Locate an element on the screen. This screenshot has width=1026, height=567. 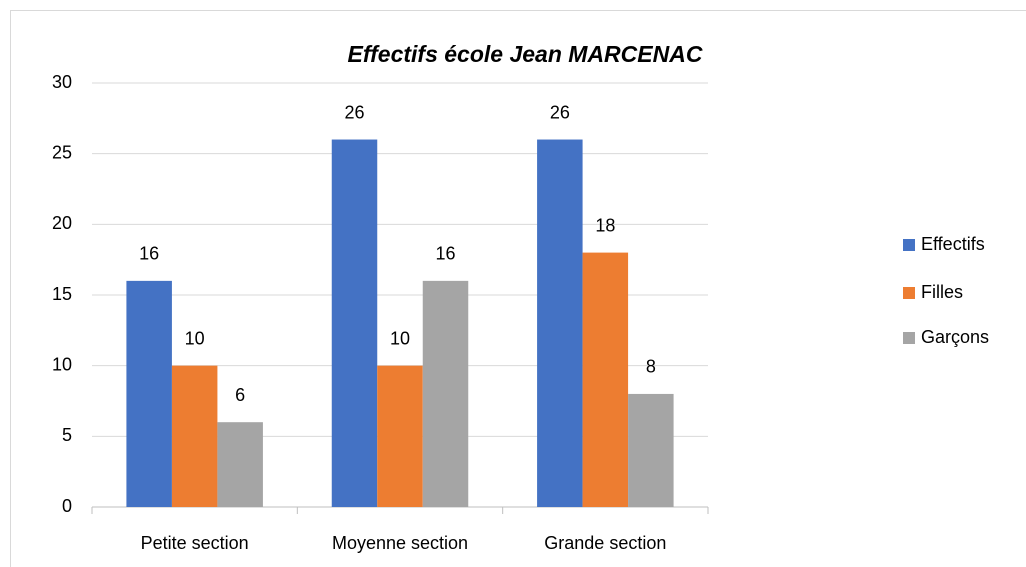
y-tick-label: 20 is located at coordinates (62, 223).